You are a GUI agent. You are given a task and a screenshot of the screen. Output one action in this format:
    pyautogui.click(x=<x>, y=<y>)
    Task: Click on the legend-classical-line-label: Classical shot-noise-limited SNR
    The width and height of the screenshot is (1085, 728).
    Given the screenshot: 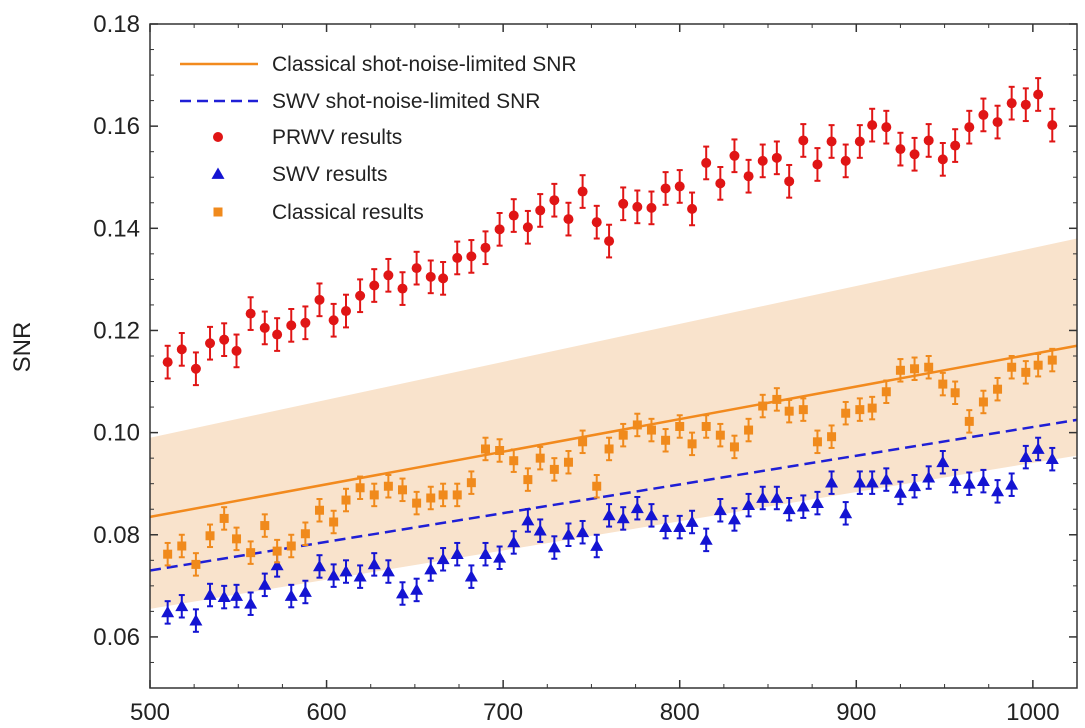 What is the action you would take?
    pyautogui.click(x=424, y=64)
    